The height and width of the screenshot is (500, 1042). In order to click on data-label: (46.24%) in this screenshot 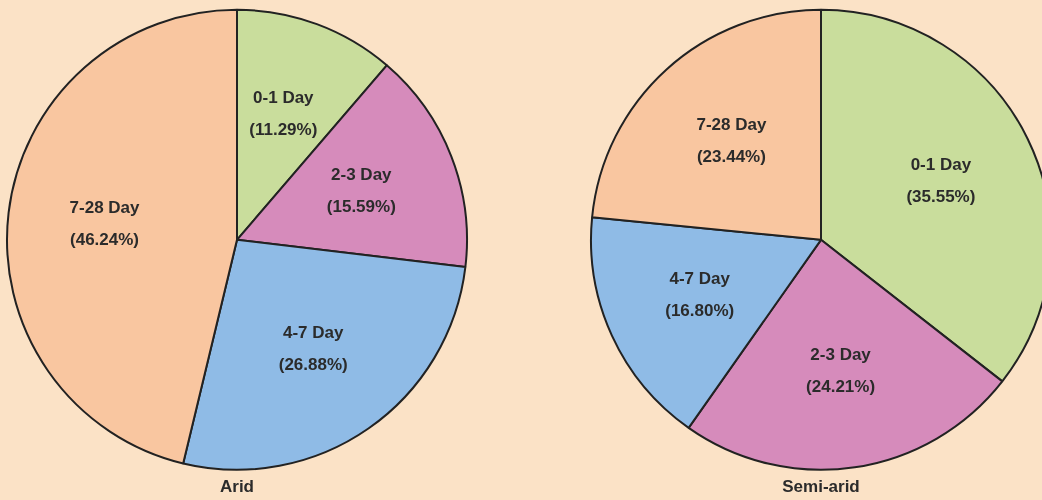, I will do `click(105, 239)`.